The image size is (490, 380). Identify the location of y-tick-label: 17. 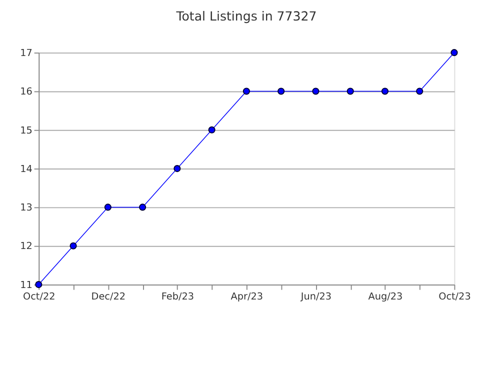
(26, 53).